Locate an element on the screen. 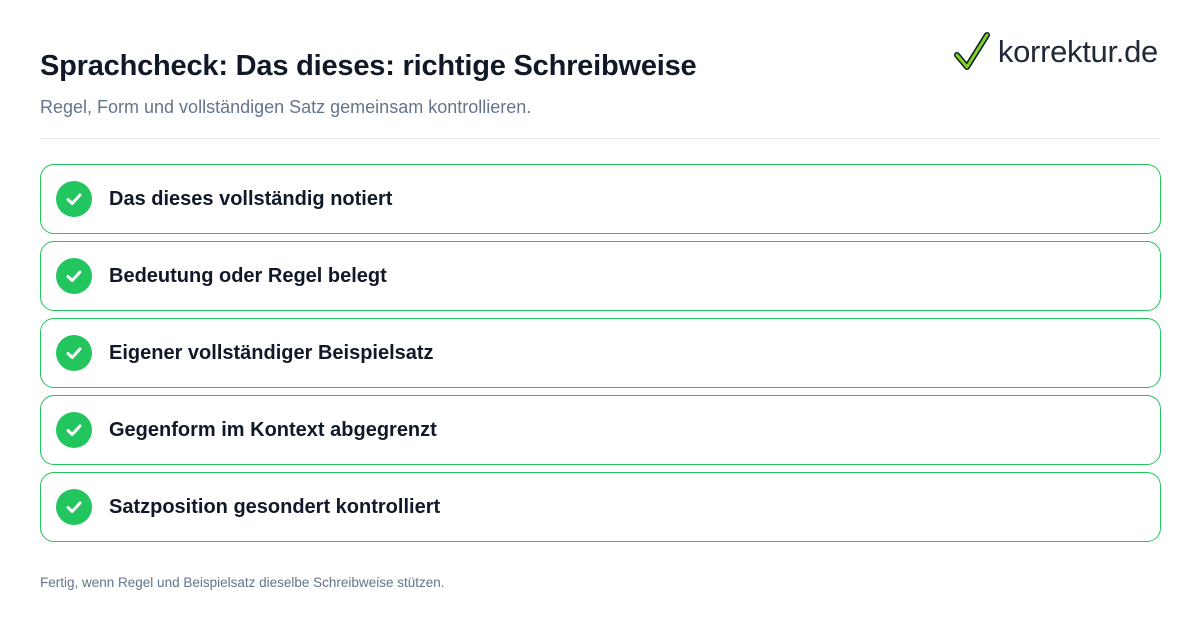 The width and height of the screenshot is (1200, 630). brand-logo: korrektur.de is located at coordinates (1055, 52).